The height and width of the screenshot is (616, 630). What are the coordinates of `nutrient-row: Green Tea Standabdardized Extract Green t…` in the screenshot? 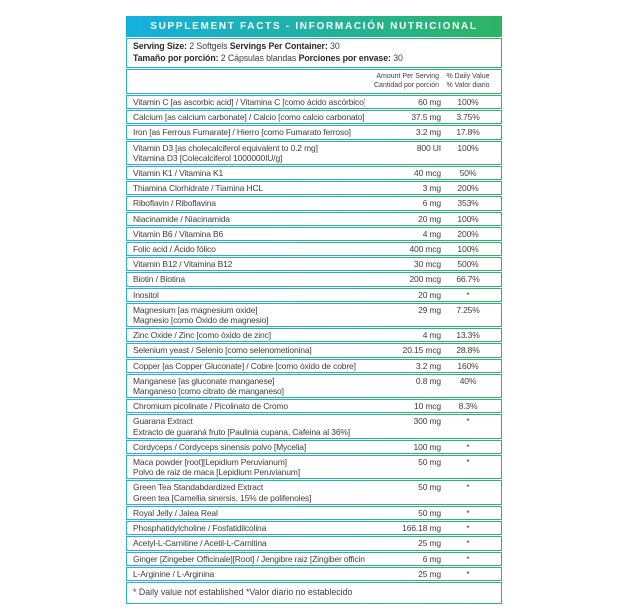 It's located at (314, 492).